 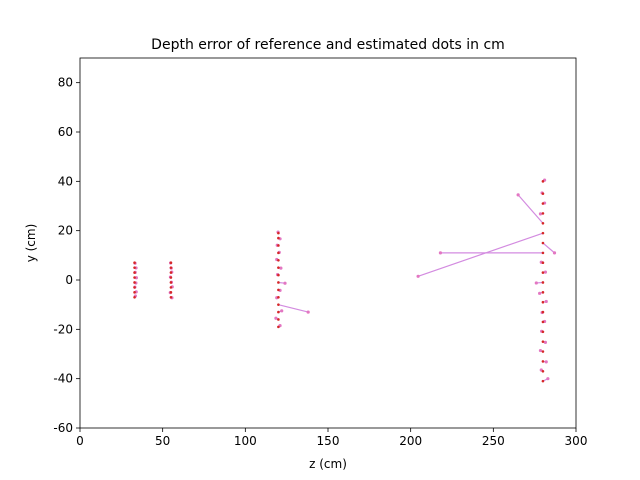 What do you see at coordinates (65, 231) in the screenshot?
I see `y-tick-label: 20` at bounding box center [65, 231].